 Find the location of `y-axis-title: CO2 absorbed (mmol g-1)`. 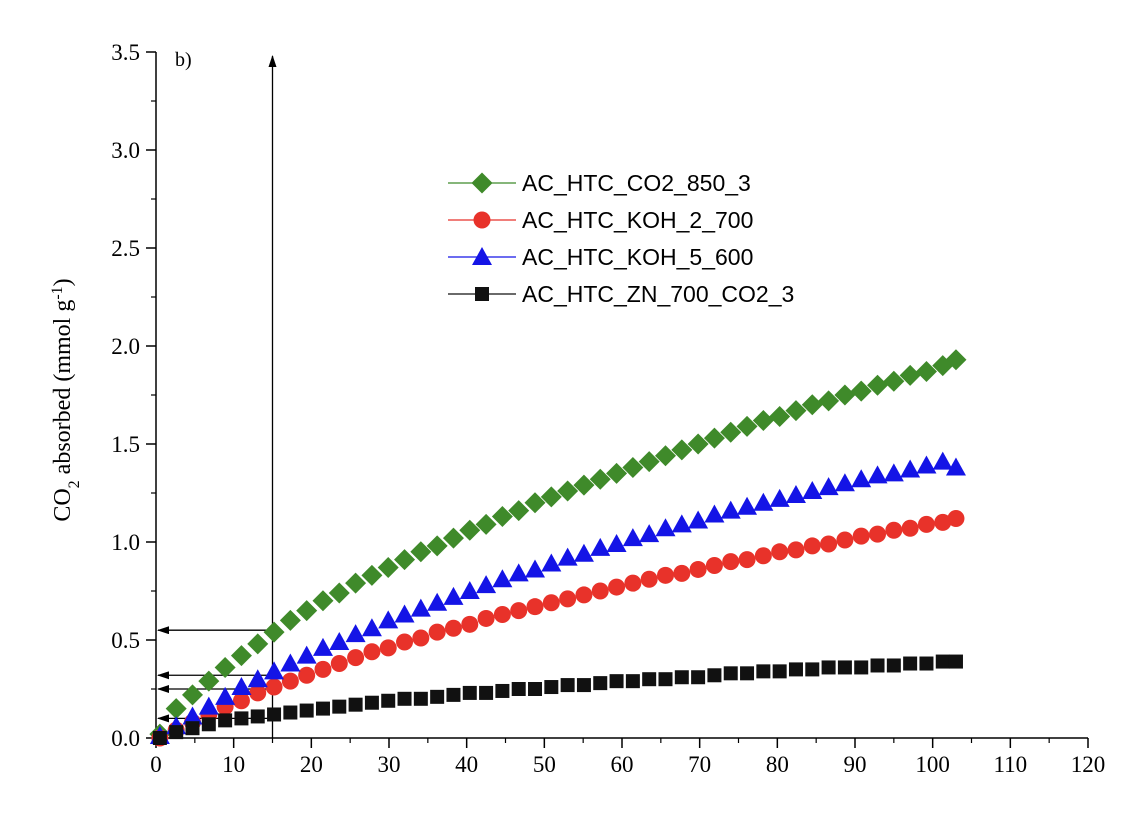

y-axis-title: CO2 absorbed (mmol g-1) is located at coordinates (66, 399).